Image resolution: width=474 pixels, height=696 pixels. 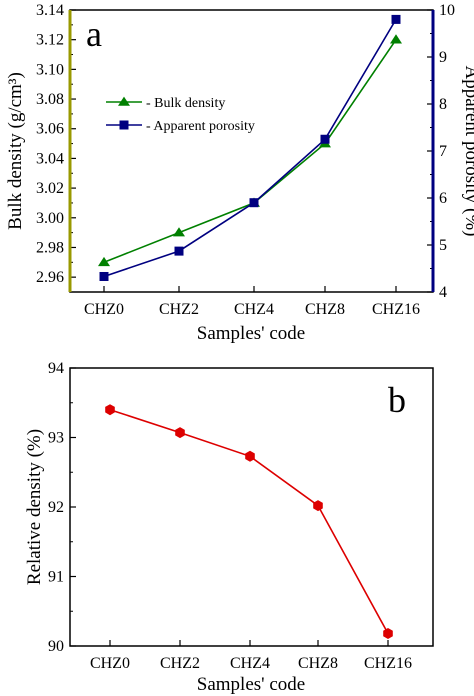 I want to click on panel-a-x-tick-label: CHZ2, so click(x=179, y=309).